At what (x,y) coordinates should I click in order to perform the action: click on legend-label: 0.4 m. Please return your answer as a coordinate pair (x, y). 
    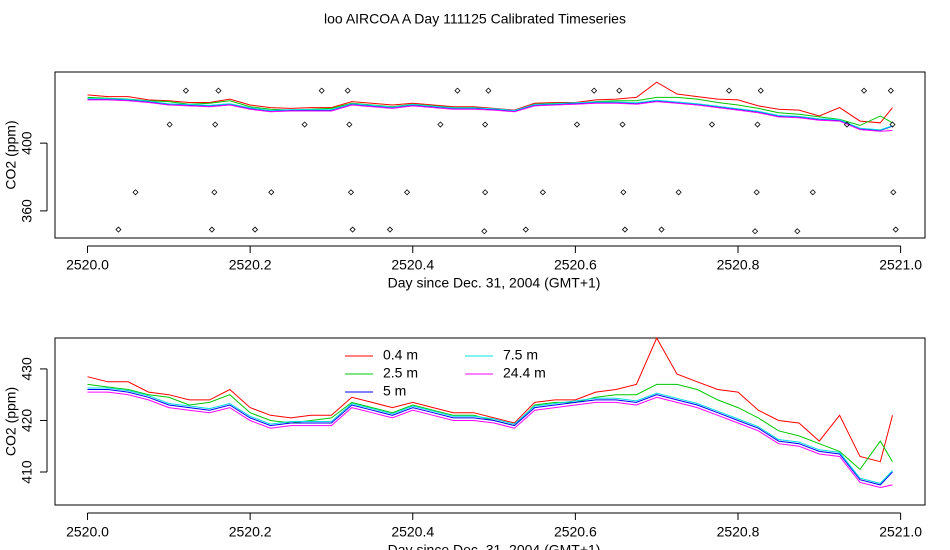
    Looking at the image, I should click on (400, 355).